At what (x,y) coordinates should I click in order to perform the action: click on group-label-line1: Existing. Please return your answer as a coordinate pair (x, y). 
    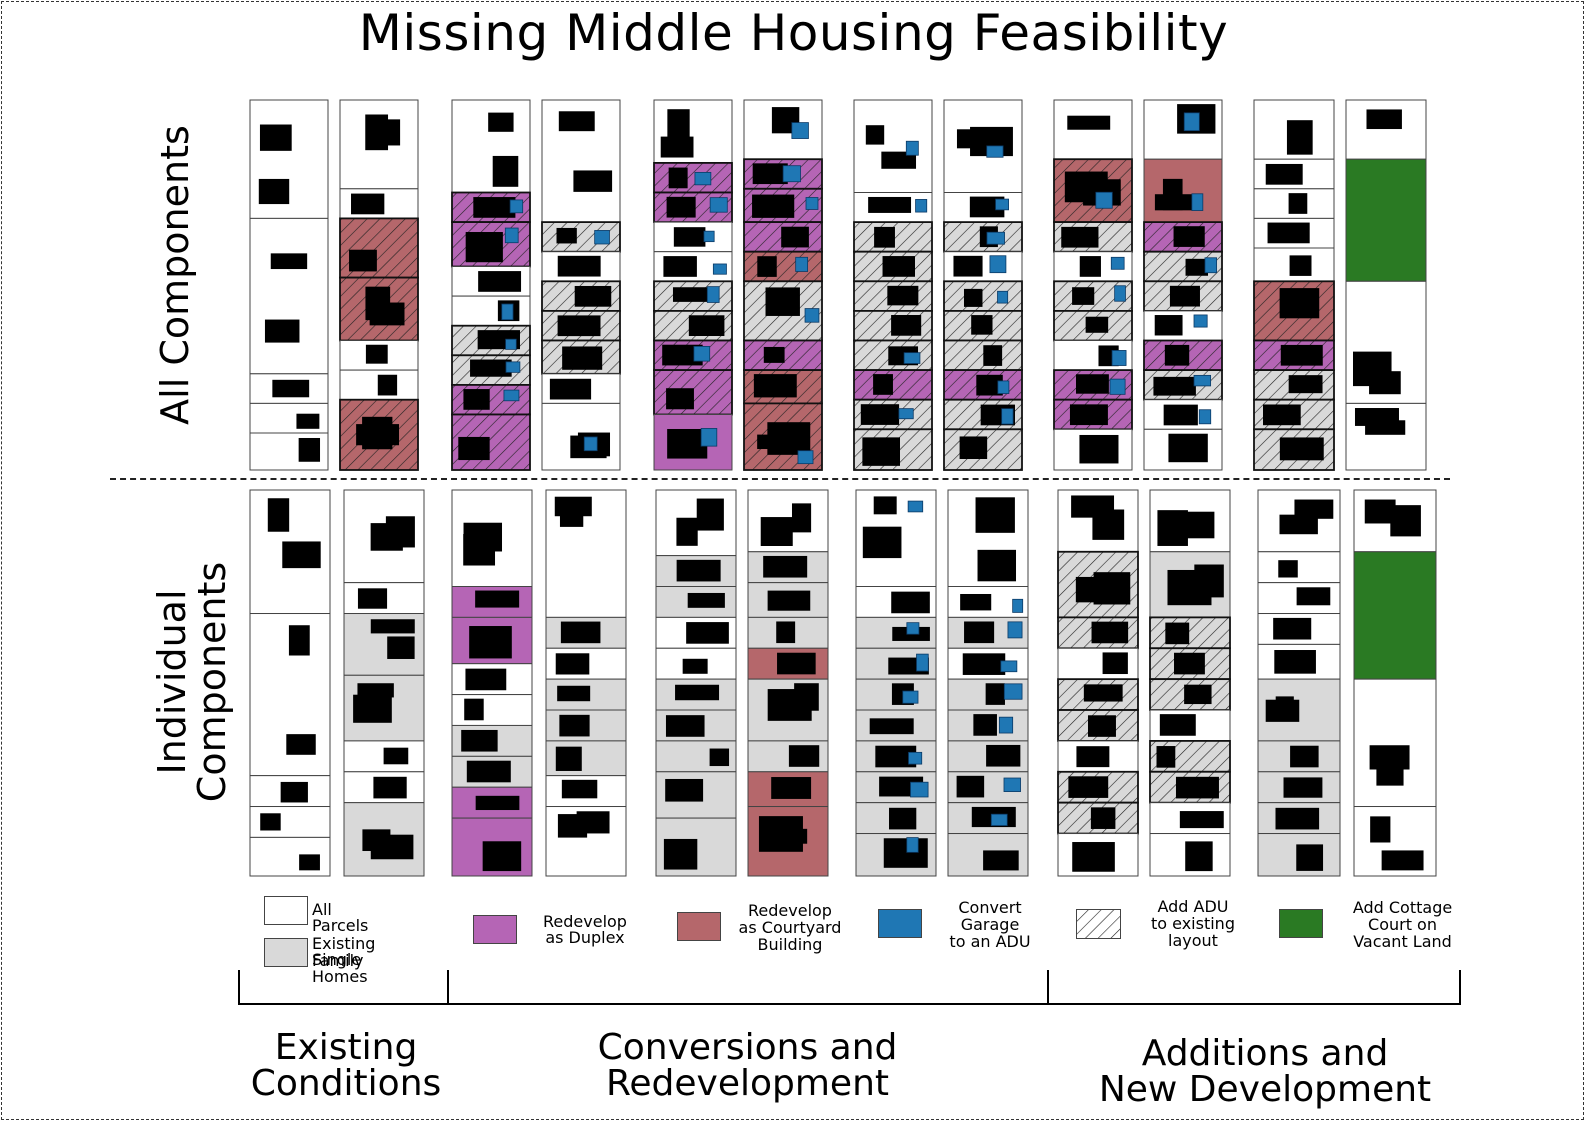
    Looking at the image, I should click on (346, 1047).